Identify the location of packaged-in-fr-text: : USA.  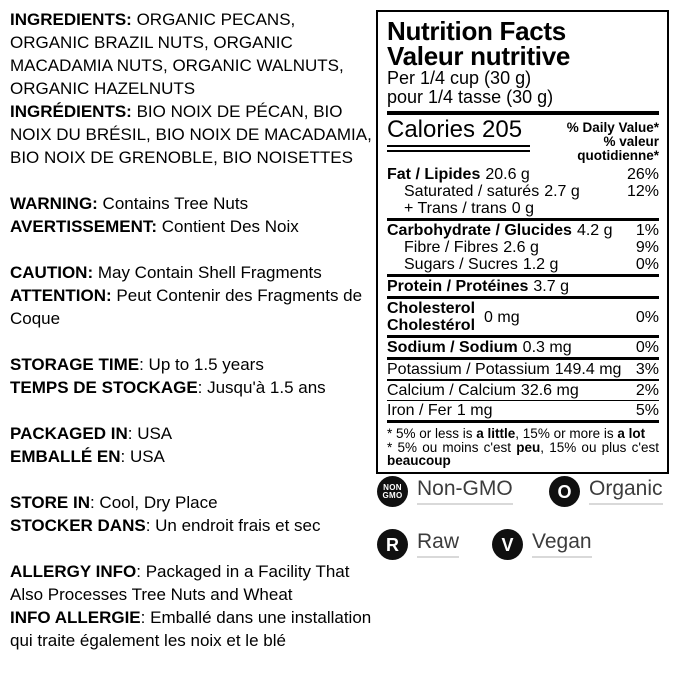
(142, 456).